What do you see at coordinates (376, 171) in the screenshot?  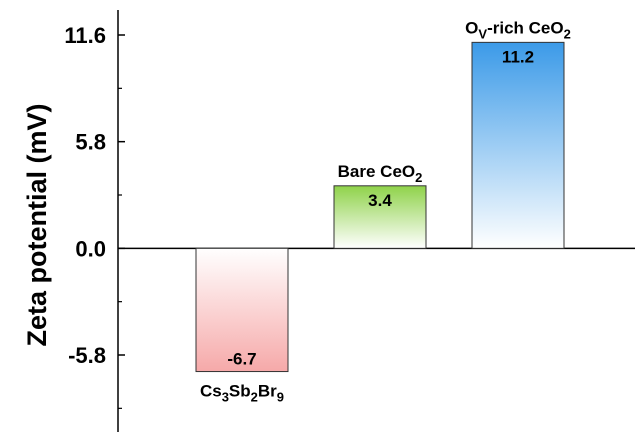 I see `label-text: Bare CeO` at bounding box center [376, 171].